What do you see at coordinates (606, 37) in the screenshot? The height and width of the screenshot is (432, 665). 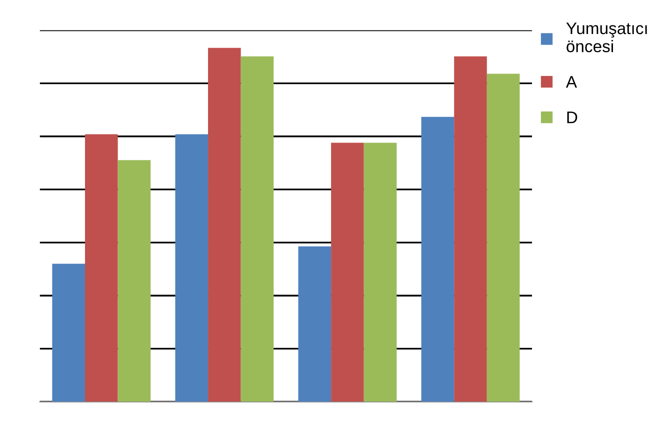 I see `legend-label: Yumuşatıcı öncesi` at bounding box center [606, 37].